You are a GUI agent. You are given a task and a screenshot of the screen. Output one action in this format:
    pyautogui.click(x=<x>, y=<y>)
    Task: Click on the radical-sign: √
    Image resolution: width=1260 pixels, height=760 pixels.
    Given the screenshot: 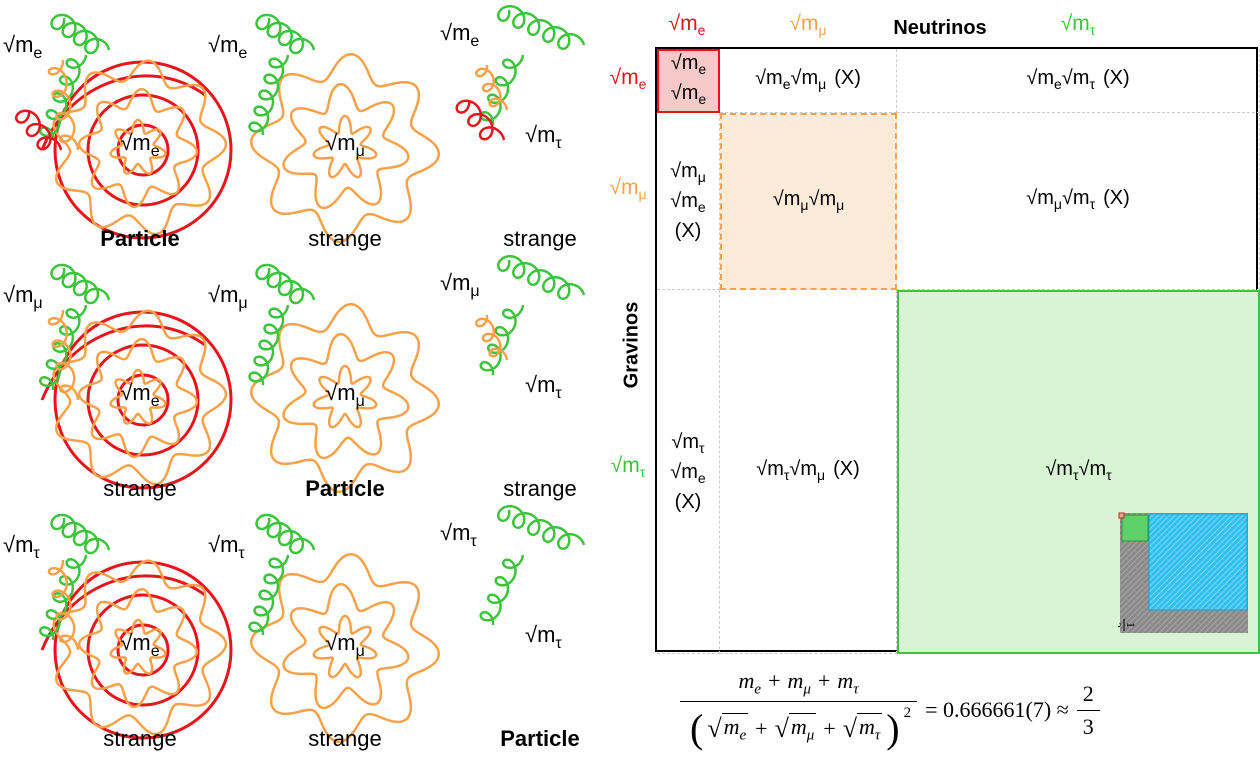 What is the action you would take?
    pyautogui.click(x=849, y=729)
    